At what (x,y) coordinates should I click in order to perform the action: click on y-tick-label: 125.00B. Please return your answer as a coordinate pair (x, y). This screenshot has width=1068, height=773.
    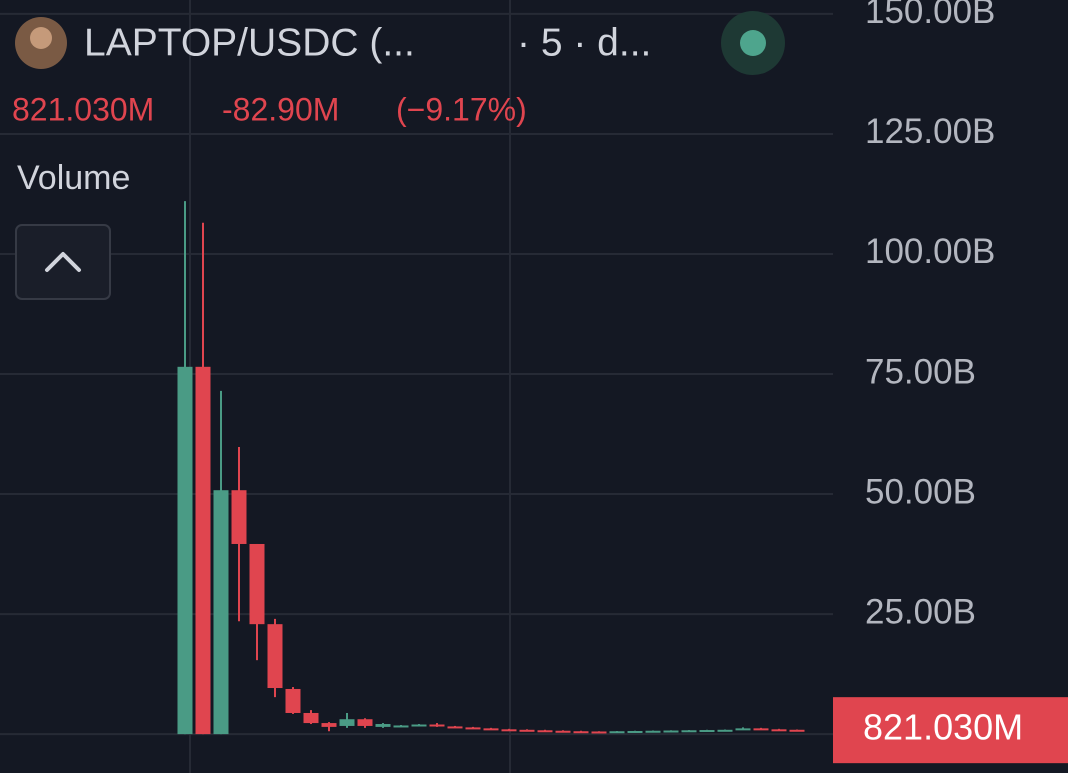
    Looking at the image, I should click on (930, 131).